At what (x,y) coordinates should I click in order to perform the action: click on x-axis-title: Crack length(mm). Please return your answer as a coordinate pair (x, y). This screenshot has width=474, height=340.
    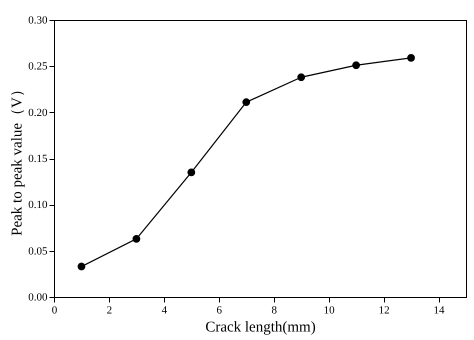
    Looking at the image, I should click on (260, 328).